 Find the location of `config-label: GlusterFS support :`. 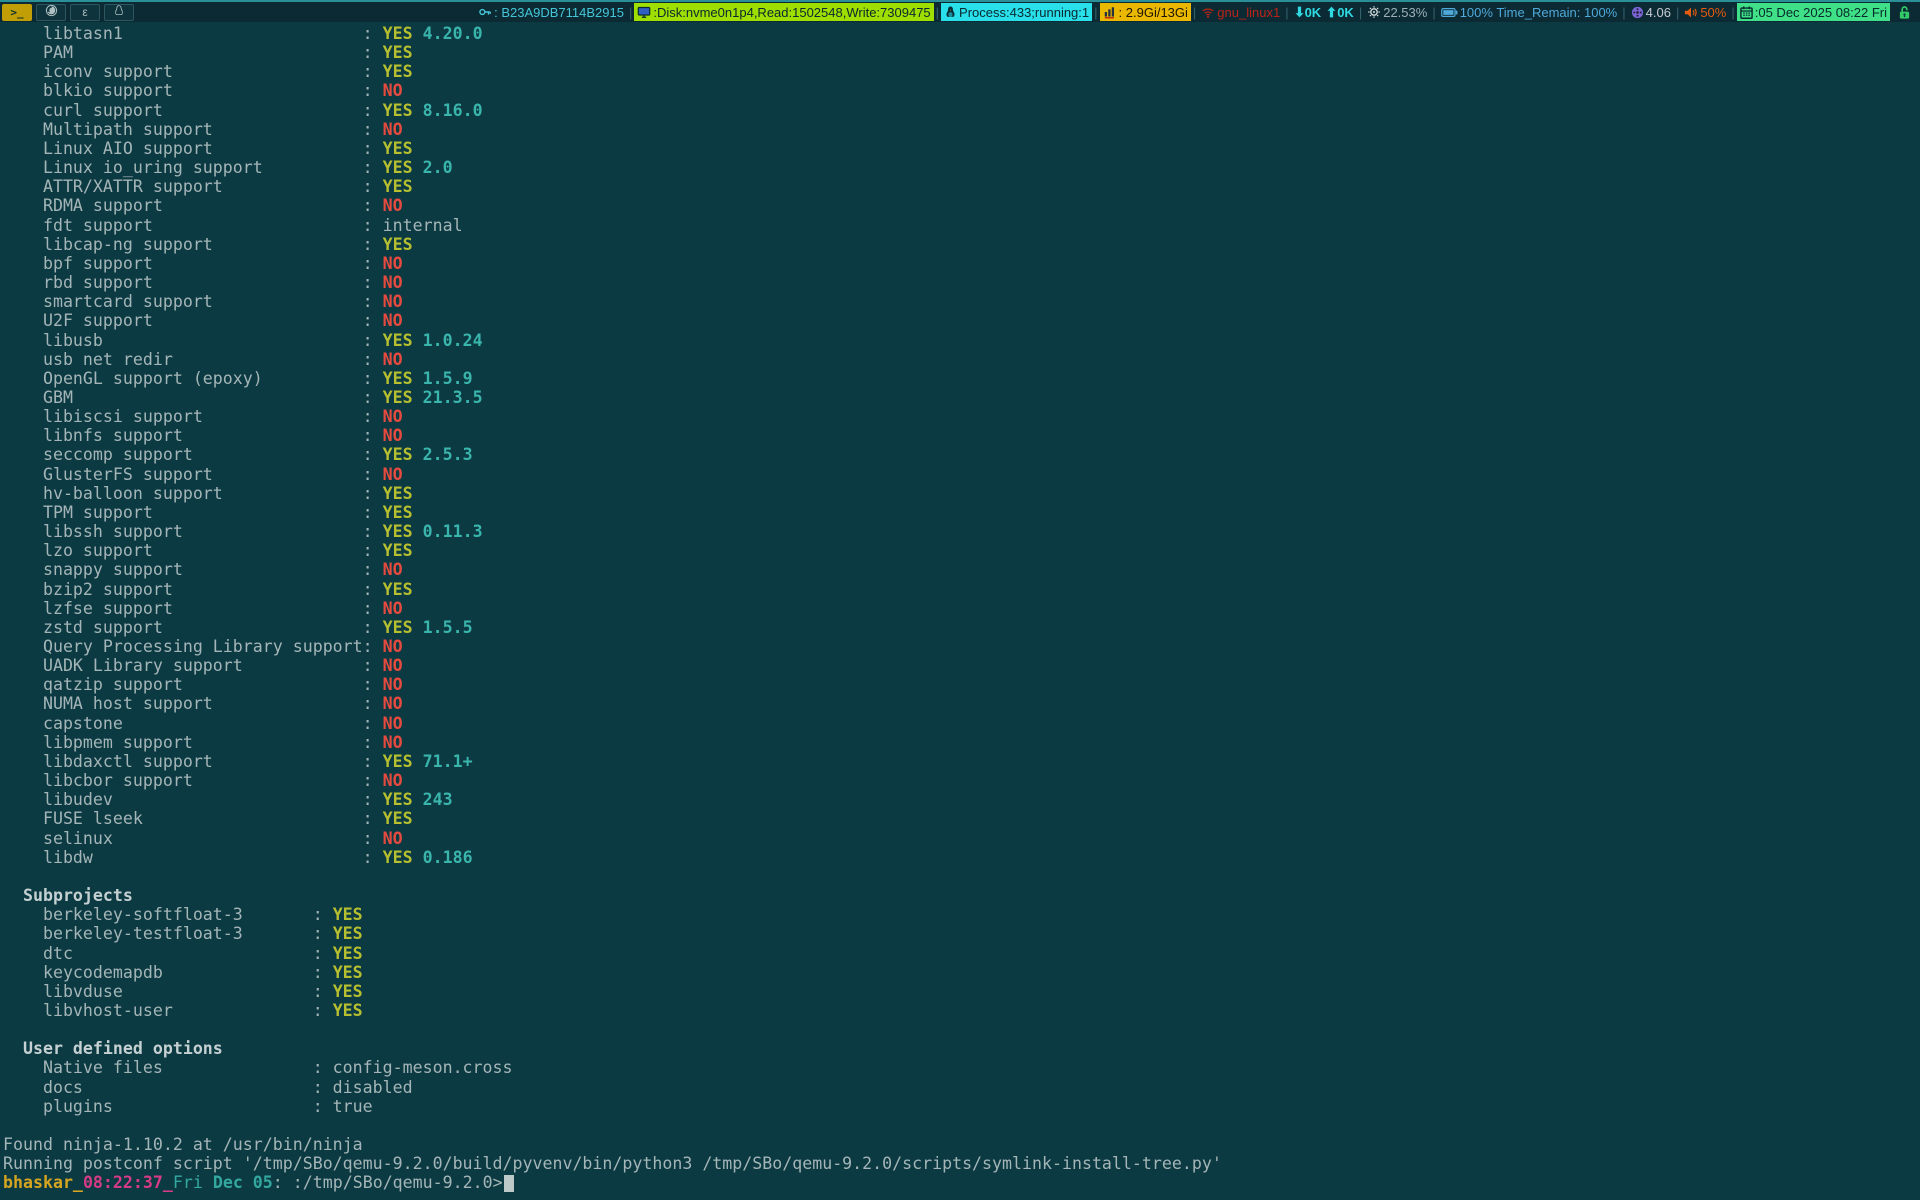

config-label: GlusterFS support : is located at coordinates (193, 474).